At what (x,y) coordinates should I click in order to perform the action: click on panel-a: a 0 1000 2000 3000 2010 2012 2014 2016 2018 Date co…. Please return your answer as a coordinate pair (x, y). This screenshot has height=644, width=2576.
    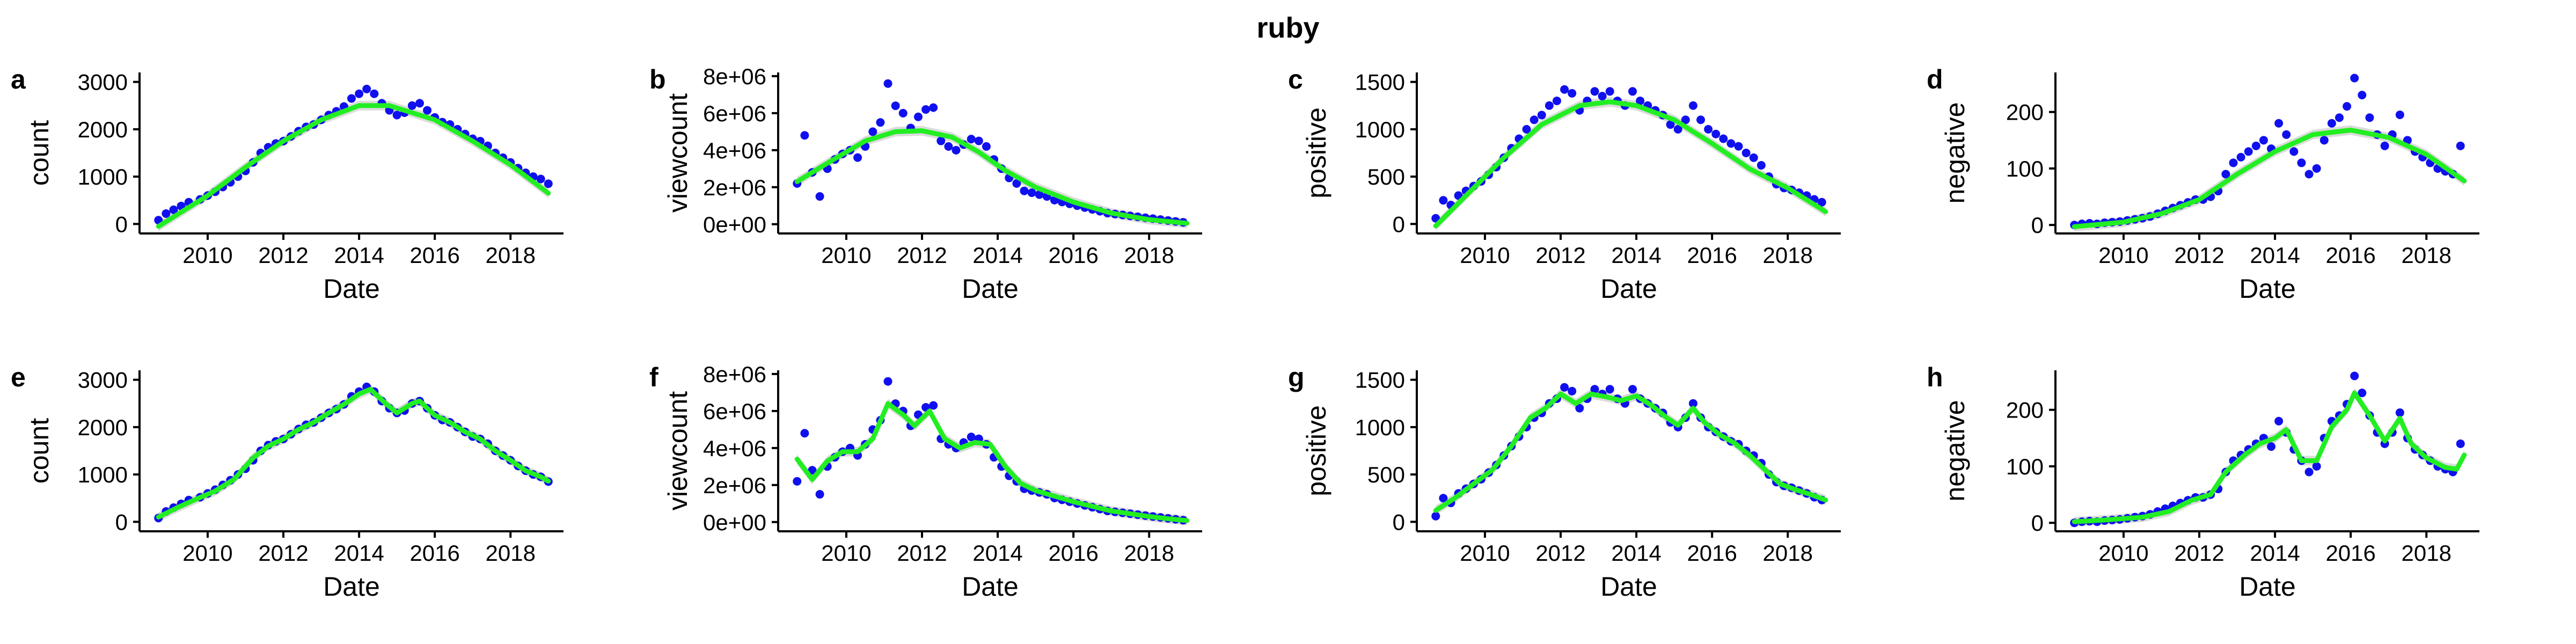
    Looking at the image, I should click on (287, 184).